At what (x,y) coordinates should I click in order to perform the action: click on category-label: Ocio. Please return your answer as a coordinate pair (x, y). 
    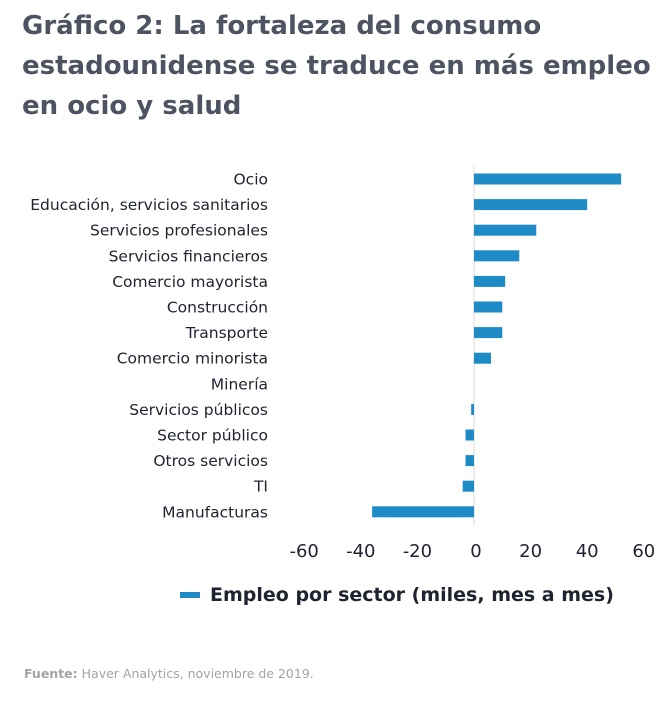
    Looking at the image, I should click on (250, 180).